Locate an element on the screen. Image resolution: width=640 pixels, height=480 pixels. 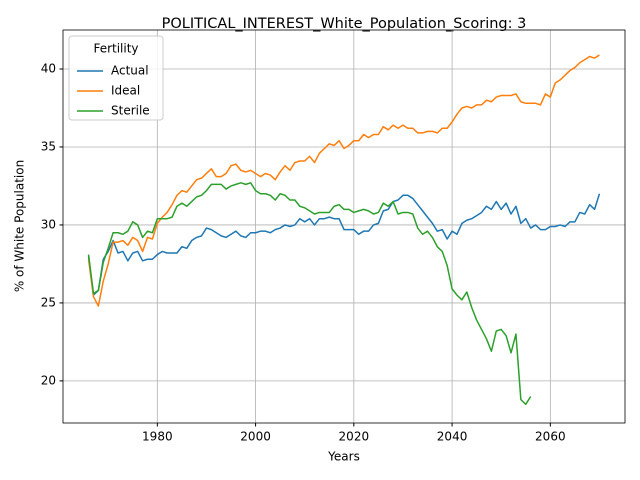
legend-label: Ideal is located at coordinates (125, 91).